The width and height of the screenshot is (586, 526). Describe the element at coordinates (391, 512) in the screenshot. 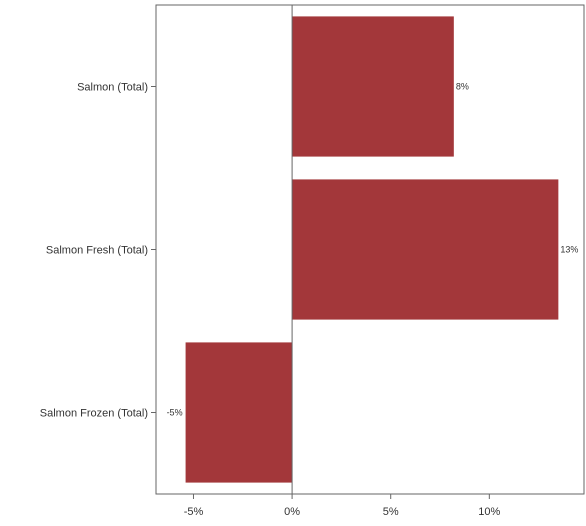

I see `x-tick-label: 5%` at that location.